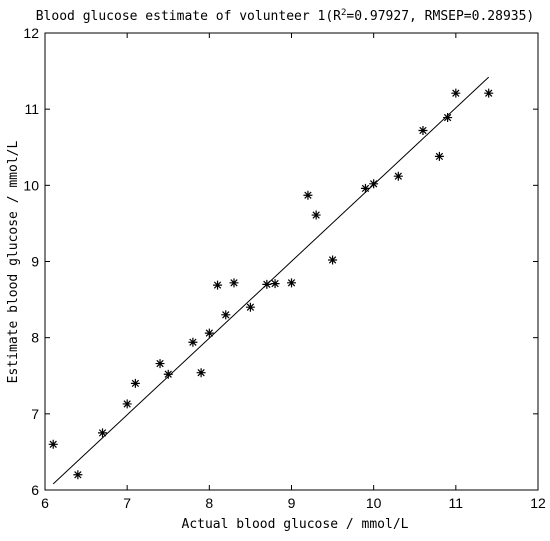 The height and width of the screenshot is (541, 550). What do you see at coordinates (31, 33) in the screenshot?
I see `y-tick-label: 12` at bounding box center [31, 33].